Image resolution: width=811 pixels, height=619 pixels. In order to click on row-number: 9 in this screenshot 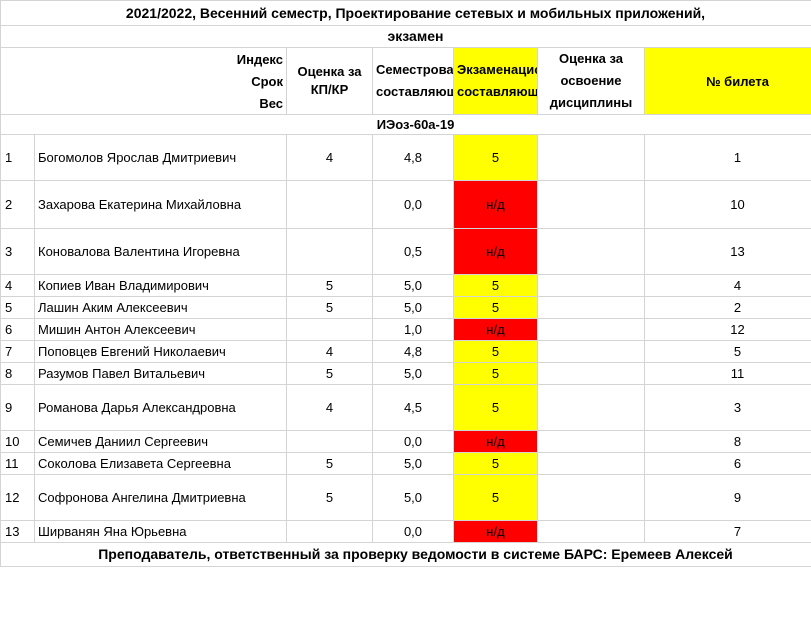, I will do `click(17, 407)`.